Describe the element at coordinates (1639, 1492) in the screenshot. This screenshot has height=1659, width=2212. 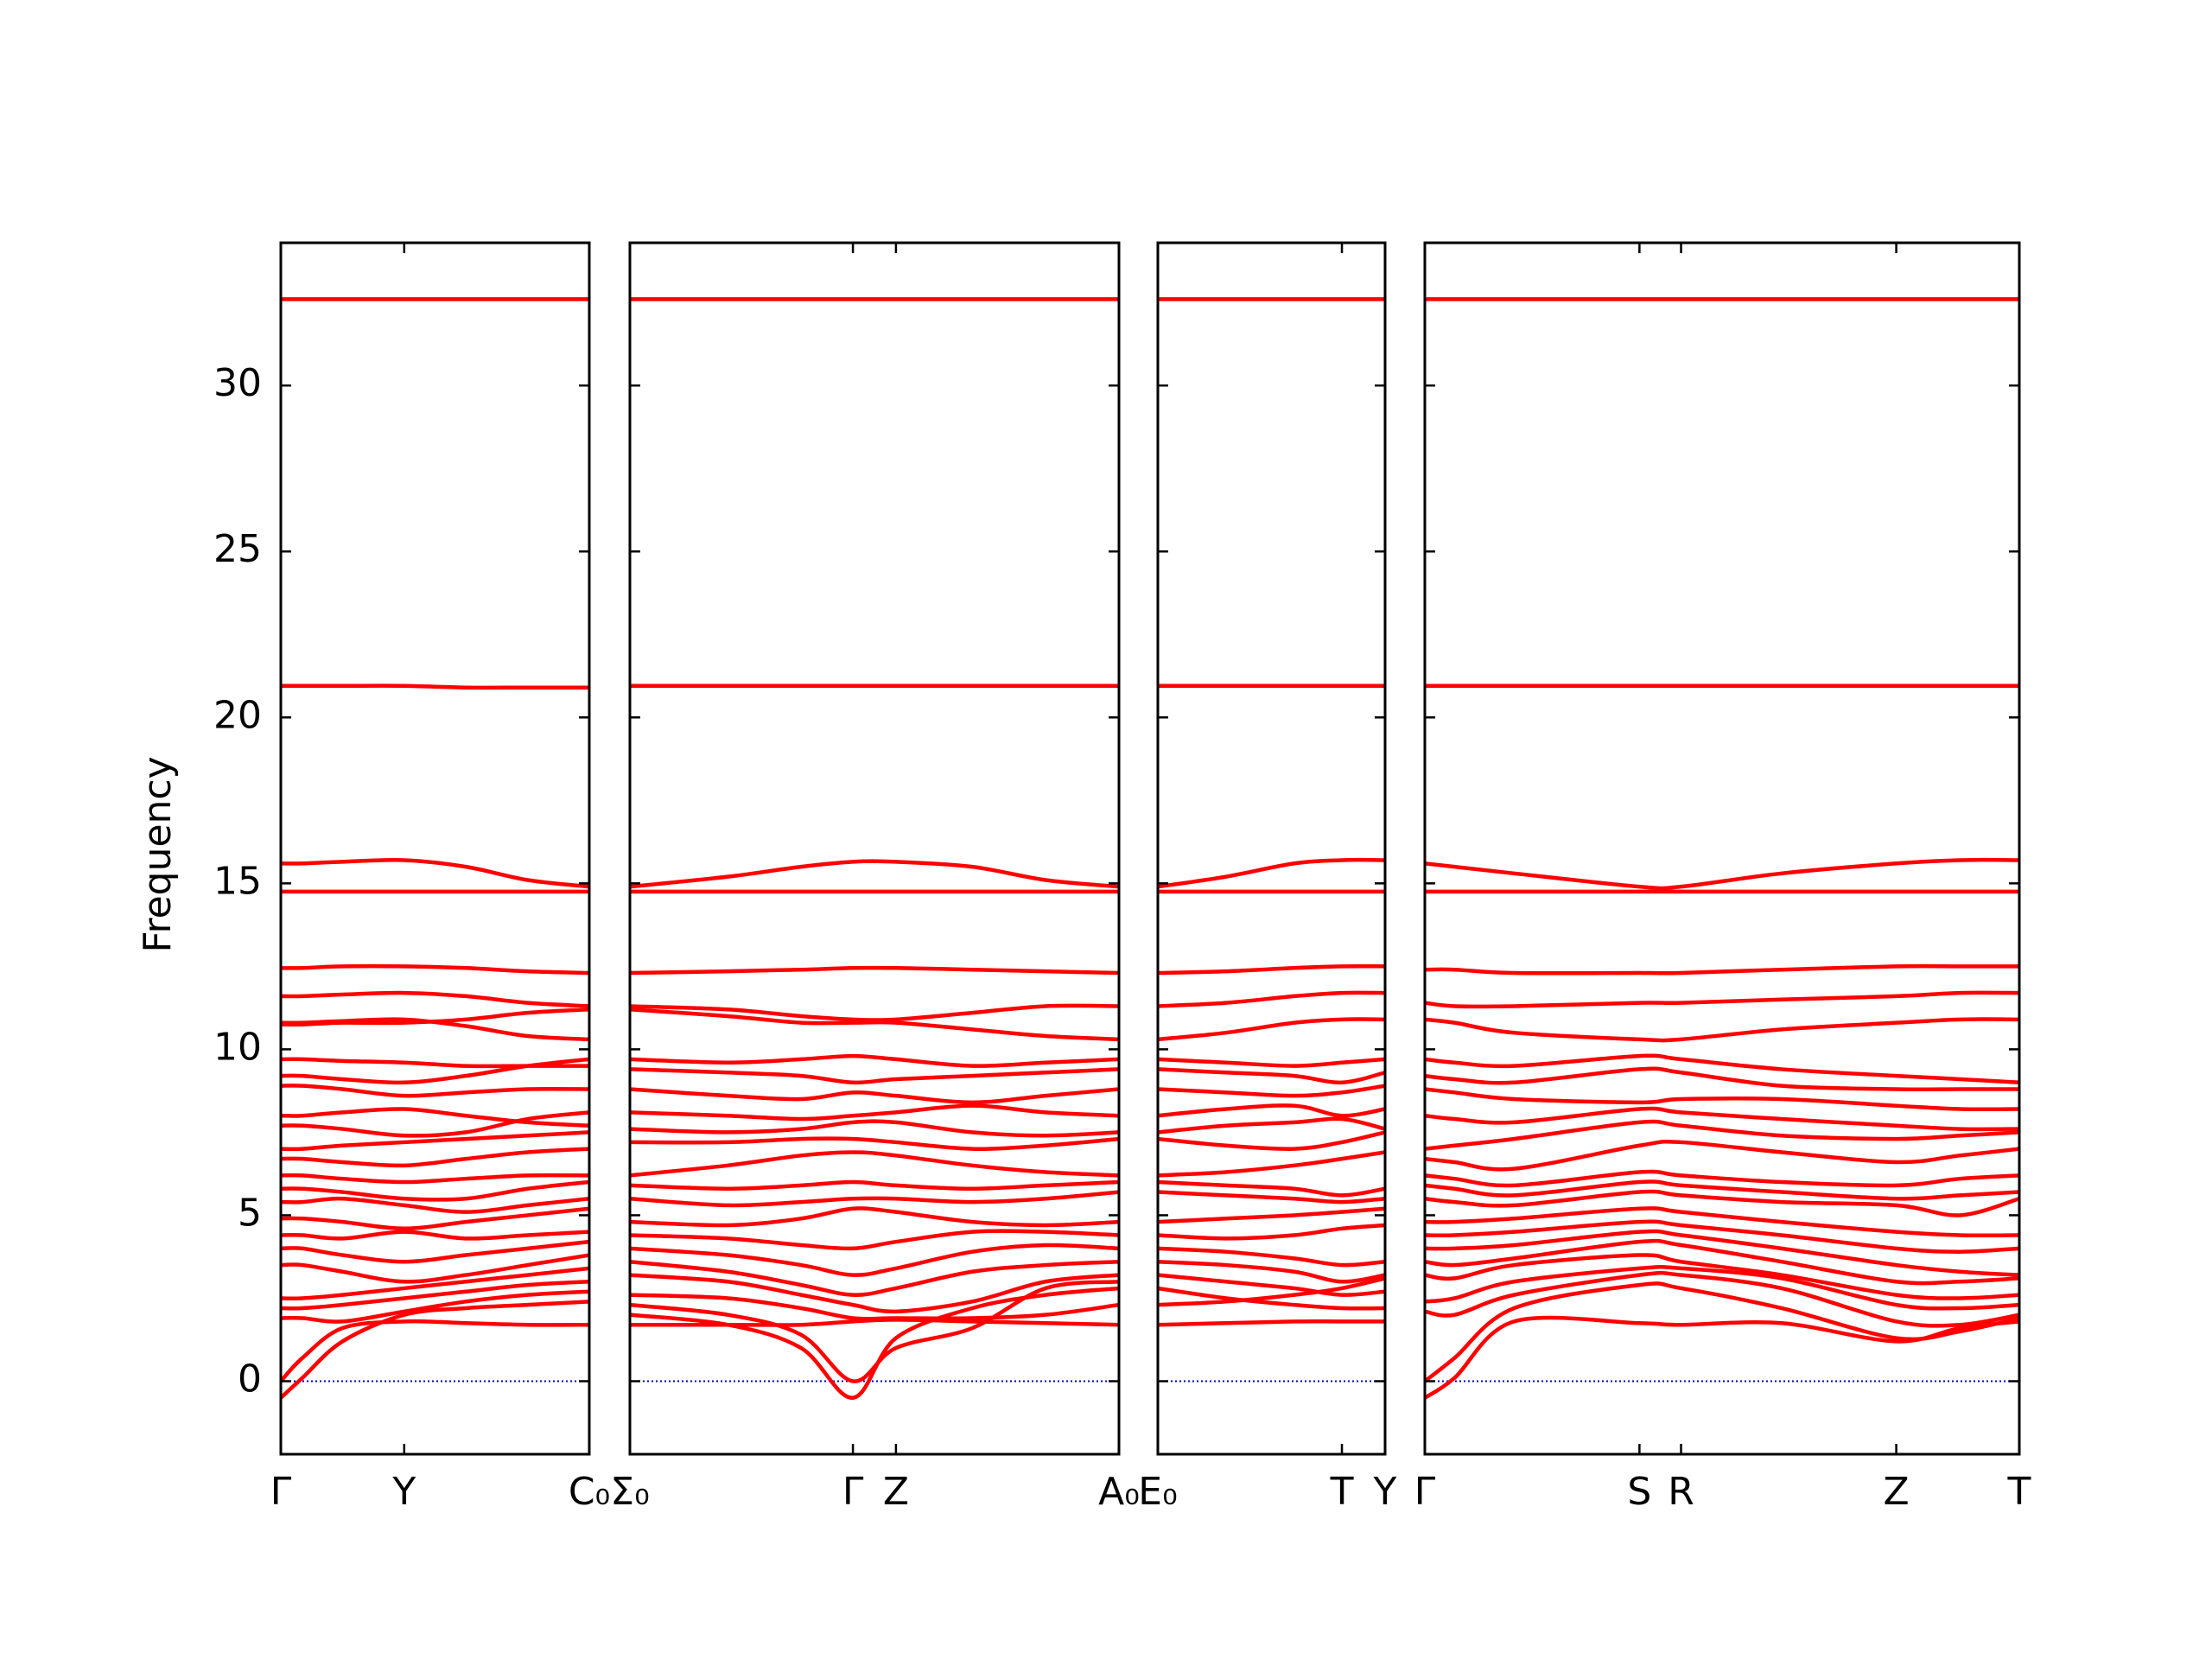
I see `x-tick-label: S` at that location.